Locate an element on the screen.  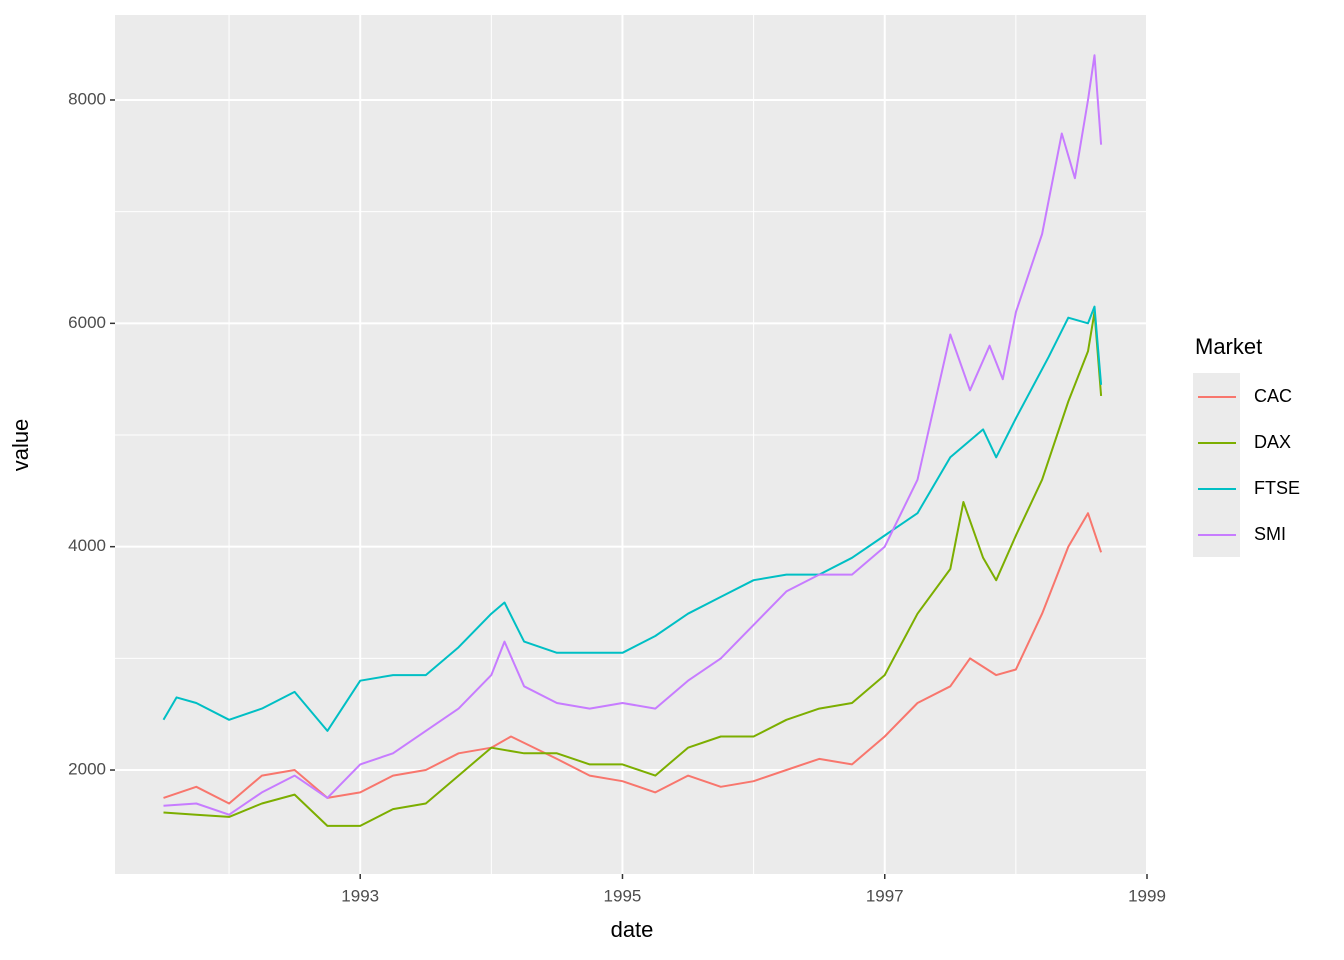
y-tick-label: 4000 is located at coordinates (87, 545).